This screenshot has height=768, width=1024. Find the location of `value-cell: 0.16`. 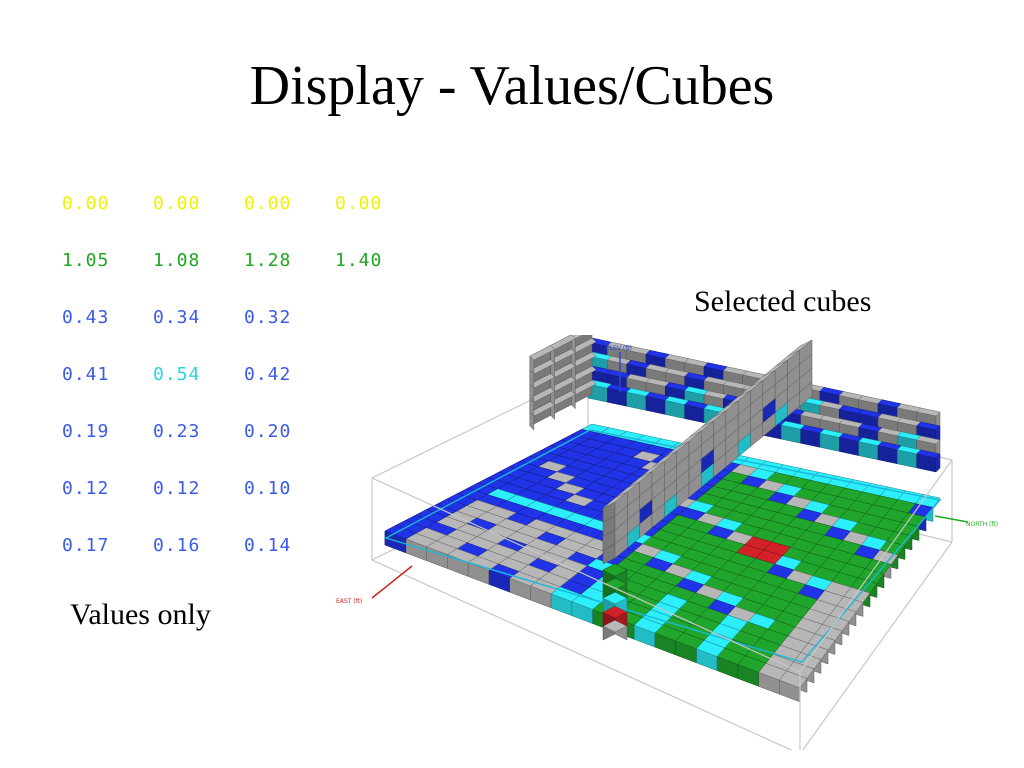

value-cell: 0.16 is located at coordinates (177, 545).